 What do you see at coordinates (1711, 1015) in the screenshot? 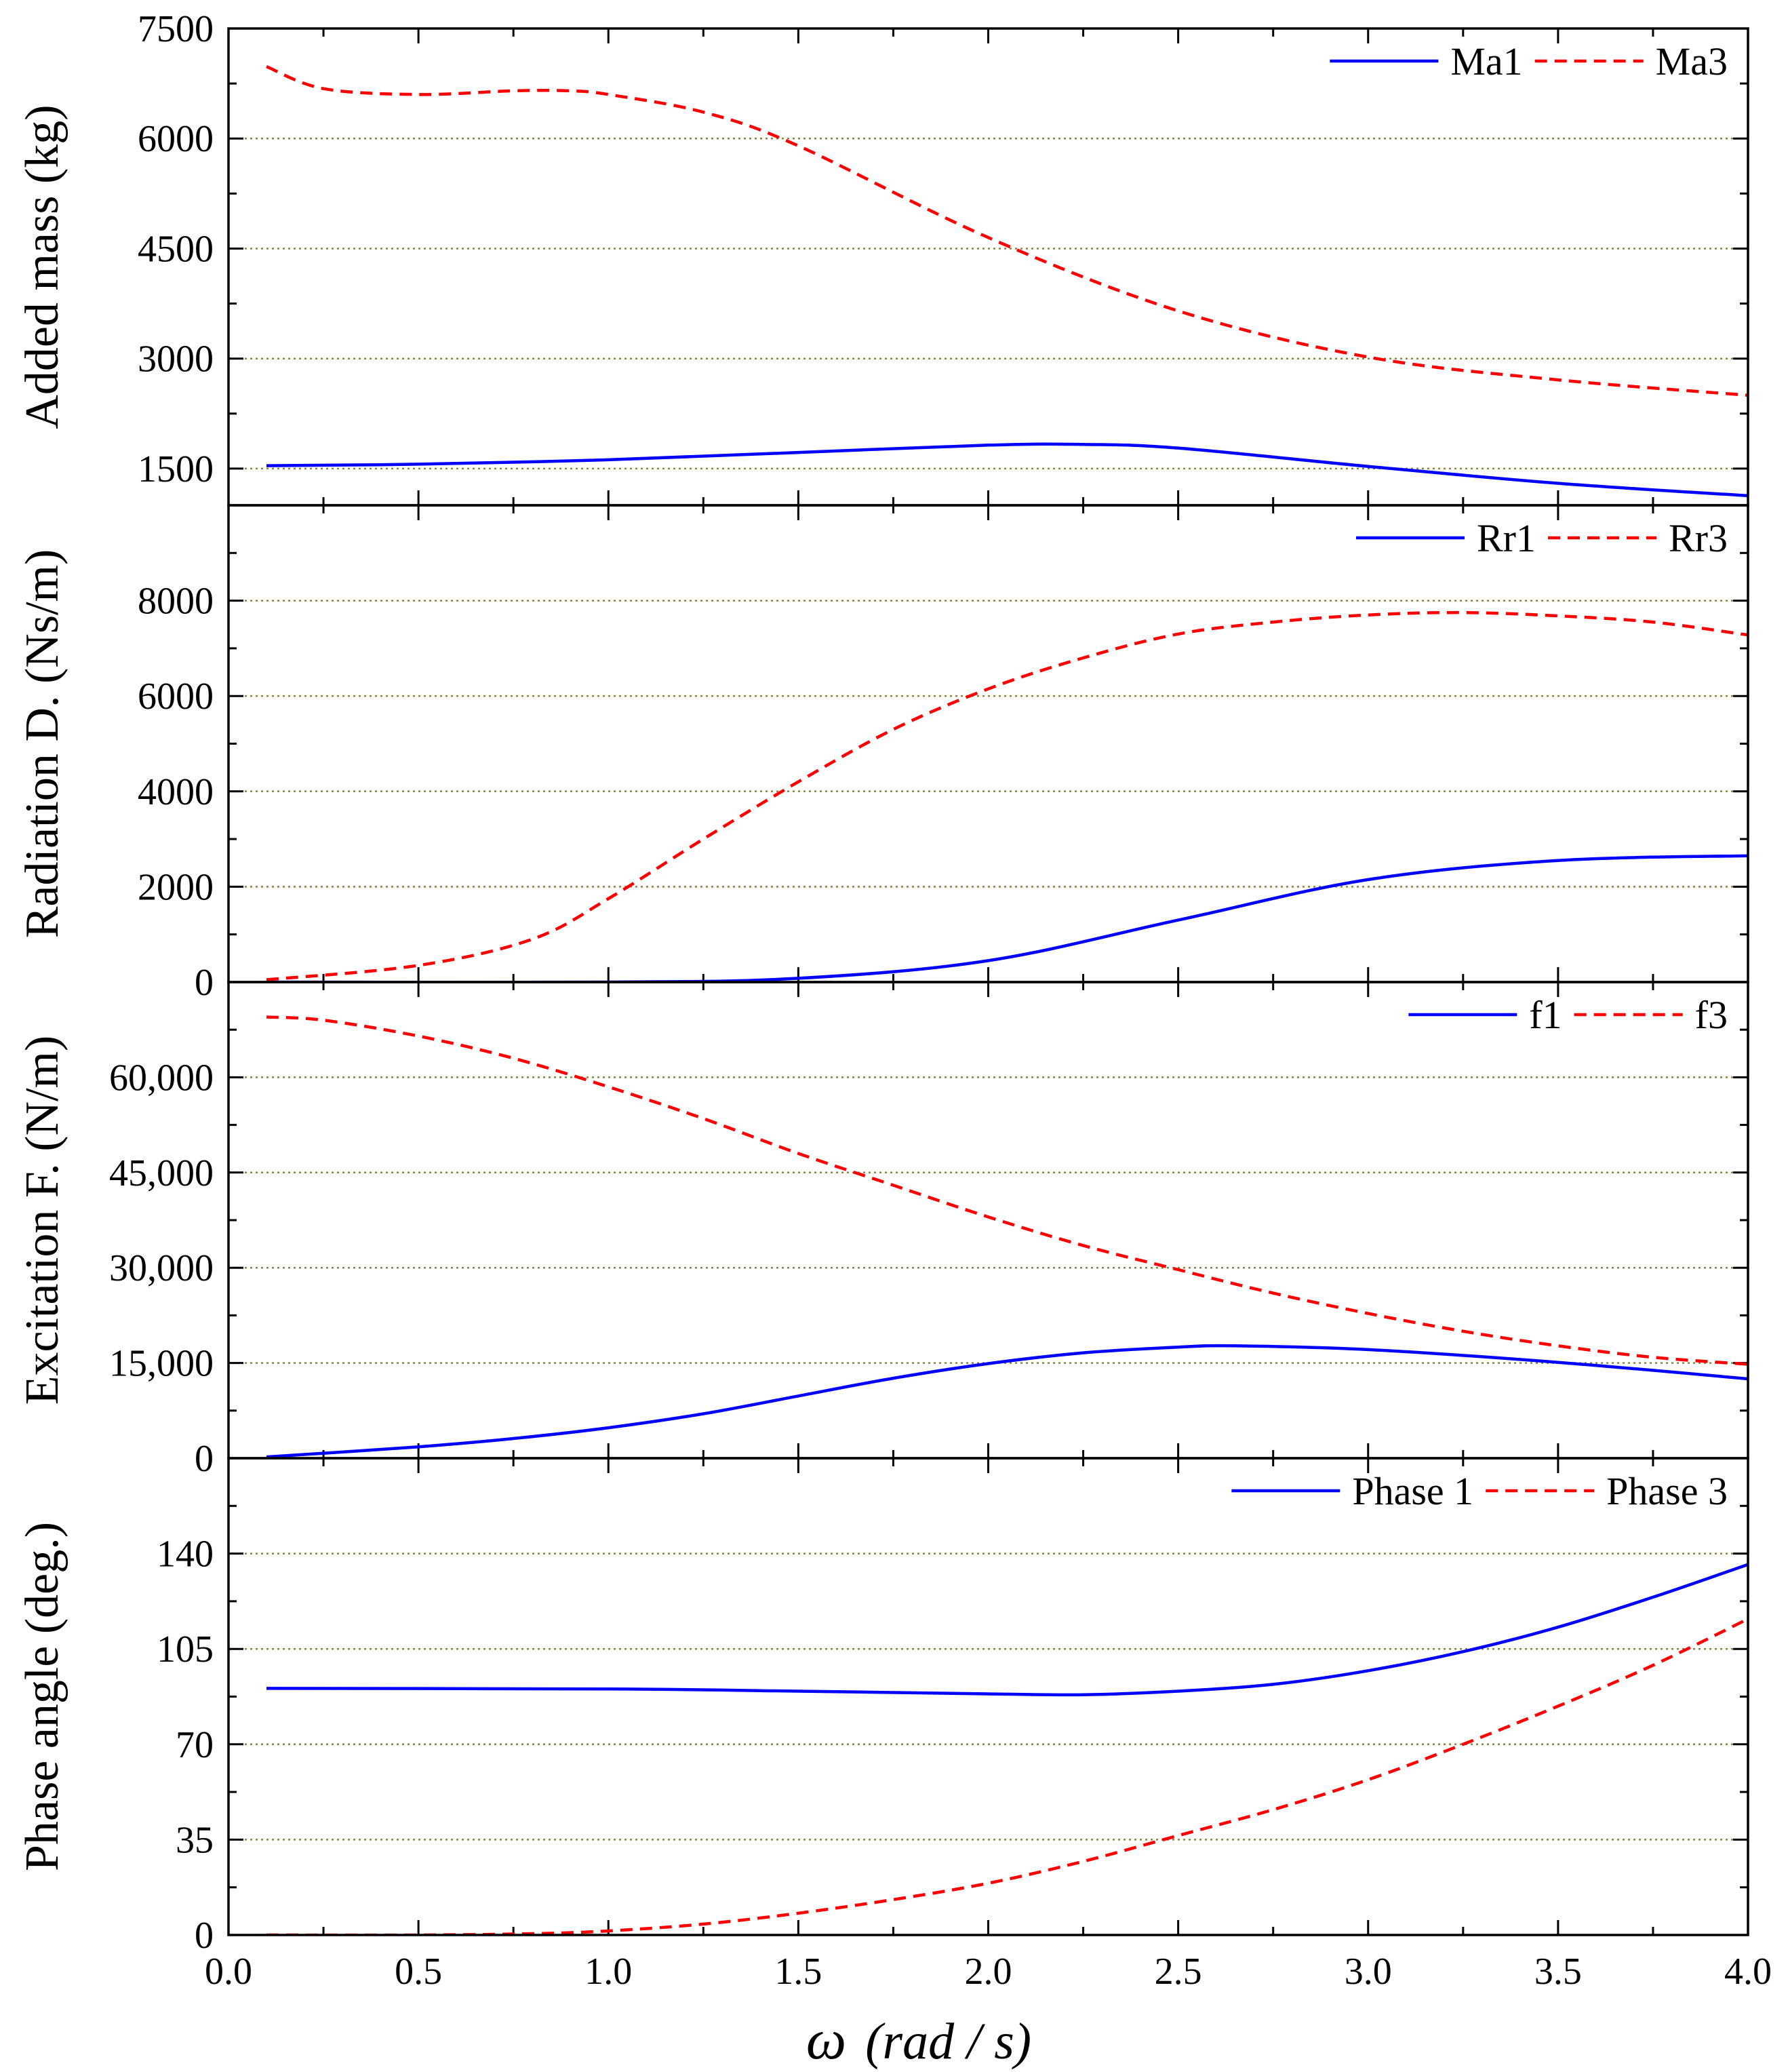
I see `legend-label: f3` at bounding box center [1711, 1015].